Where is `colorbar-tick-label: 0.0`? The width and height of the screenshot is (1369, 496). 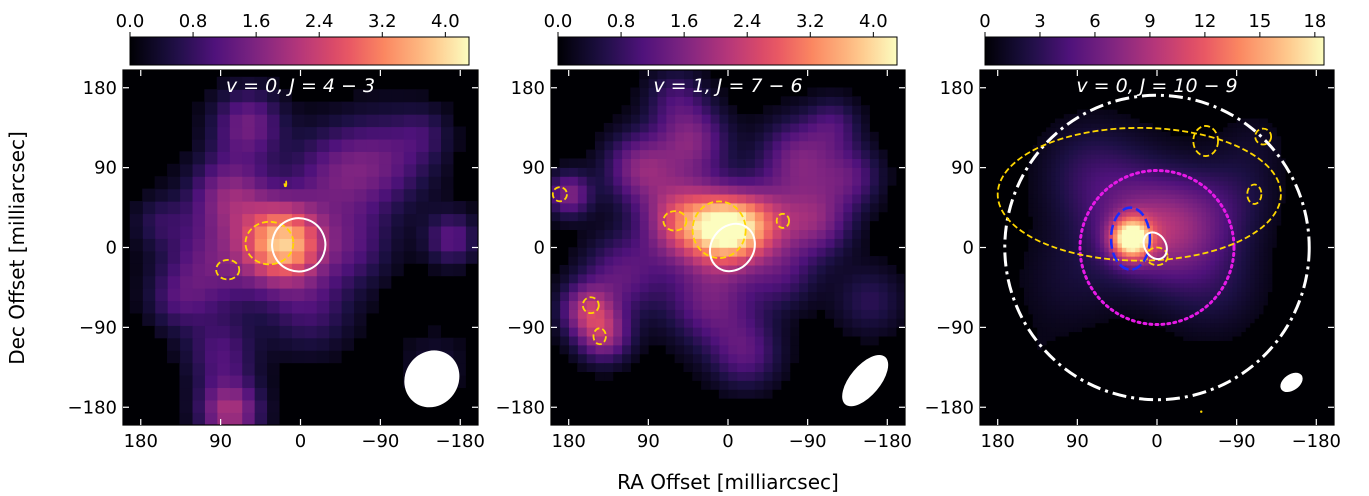 colorbar-tick-label: 0.0 is located at coordinates (130, 21).